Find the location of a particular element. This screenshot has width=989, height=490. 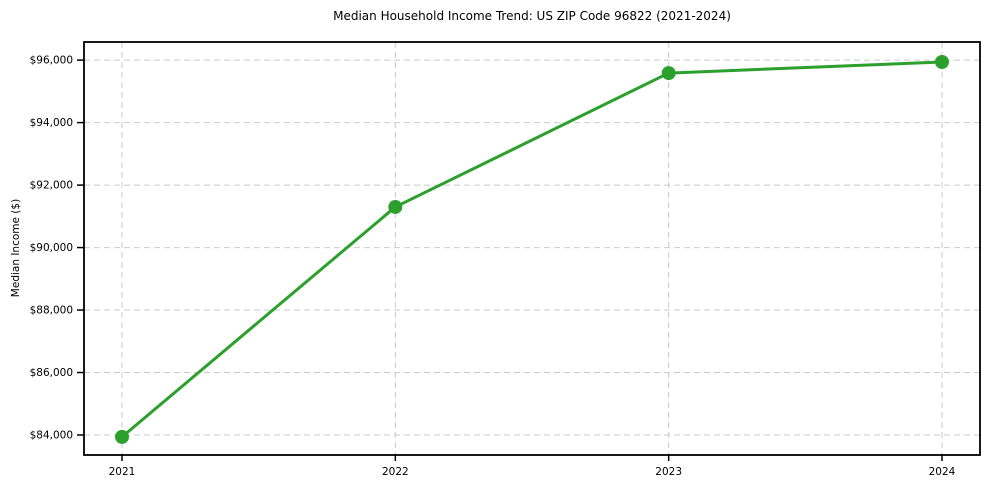

x-tick-label: 2024 is located at coordinates (942, 472).